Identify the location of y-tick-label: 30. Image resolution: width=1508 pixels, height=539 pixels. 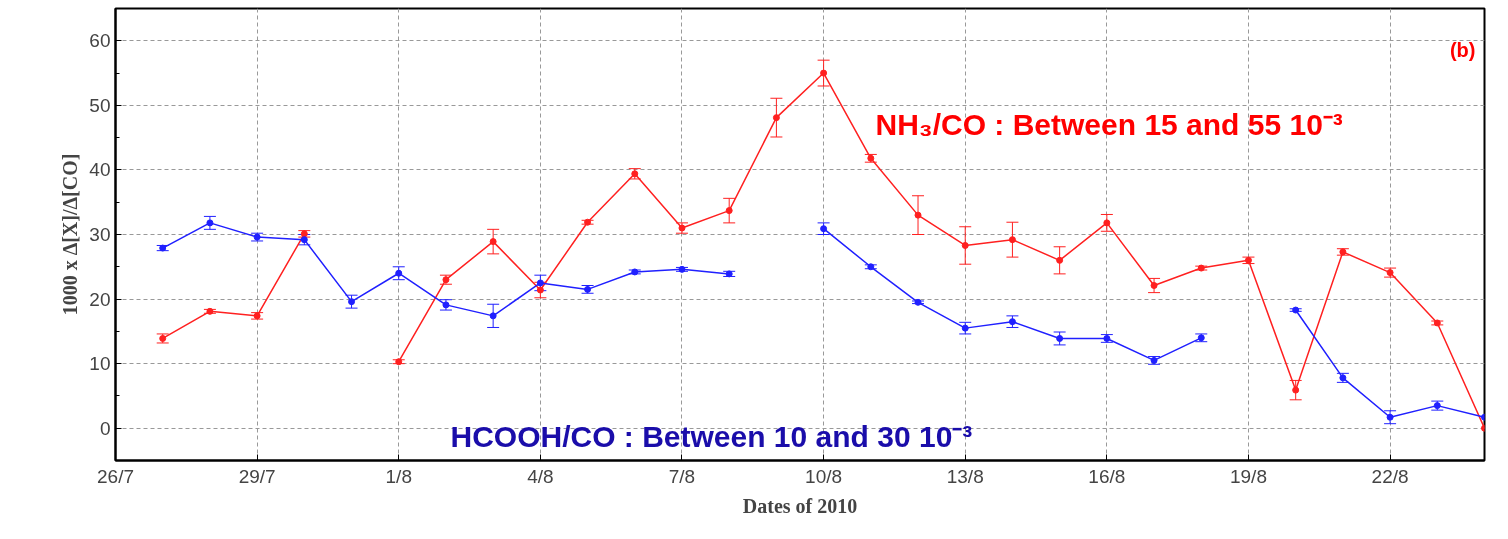
(100, 234).